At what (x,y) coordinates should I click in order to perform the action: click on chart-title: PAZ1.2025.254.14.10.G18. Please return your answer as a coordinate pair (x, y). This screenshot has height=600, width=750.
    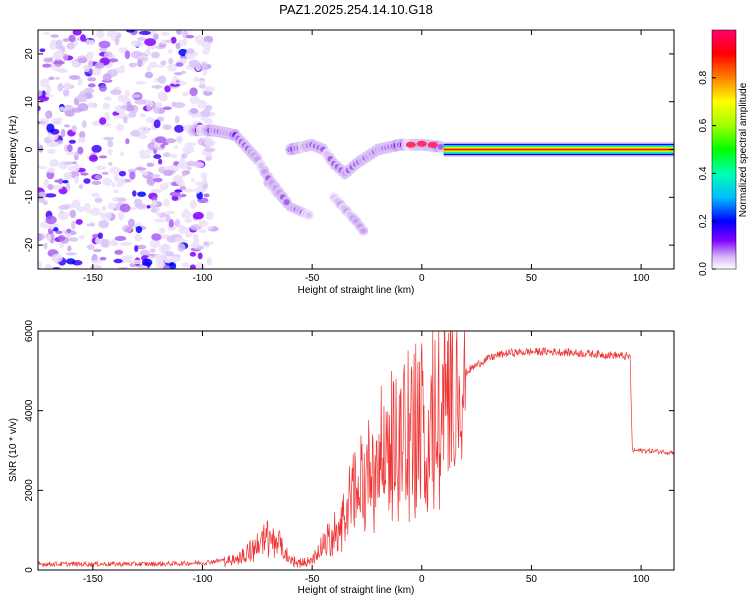
    Looking at the image, I should click on (356, 9).